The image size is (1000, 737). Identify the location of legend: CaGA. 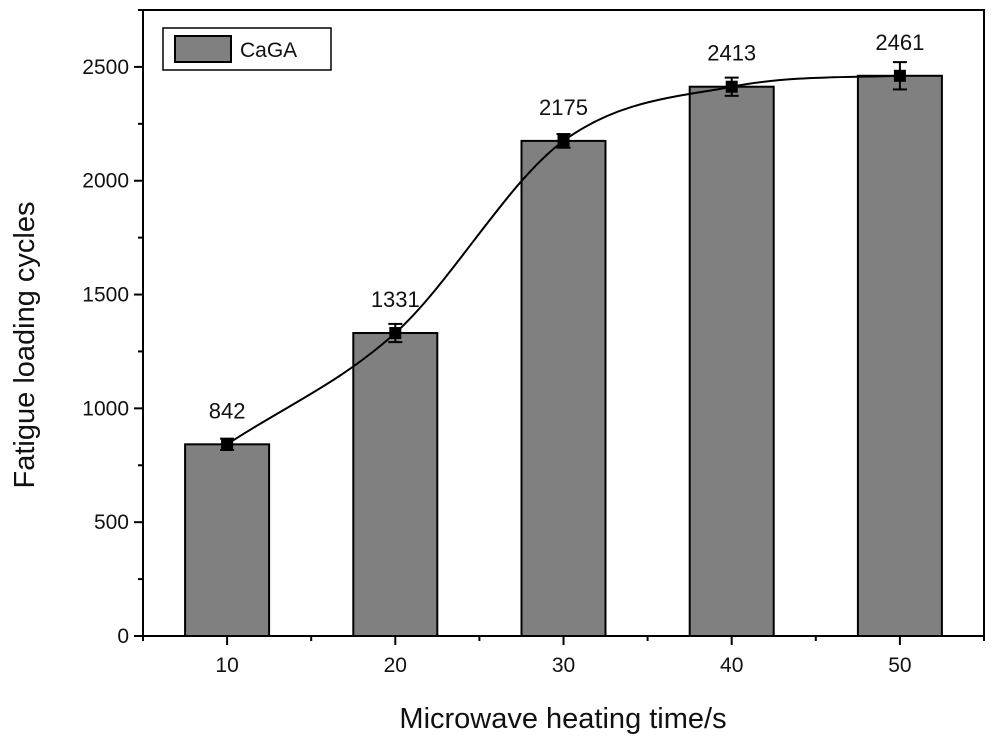
(247, 49).